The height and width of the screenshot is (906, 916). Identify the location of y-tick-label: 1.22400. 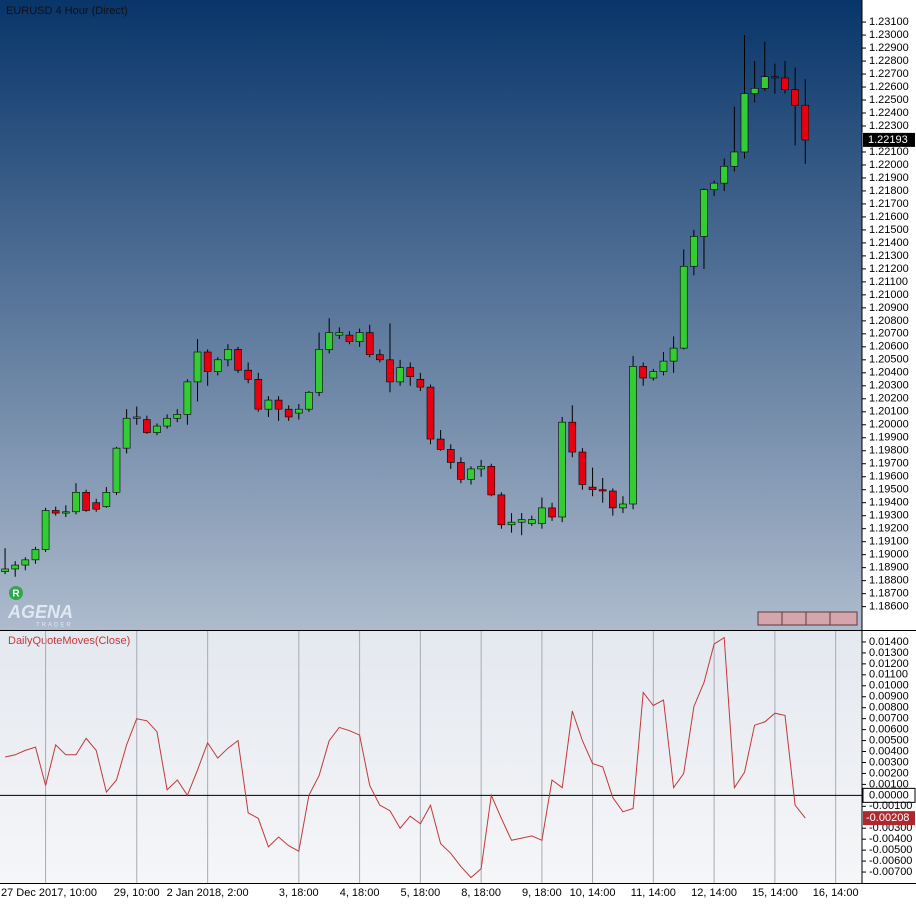
(889, 113).